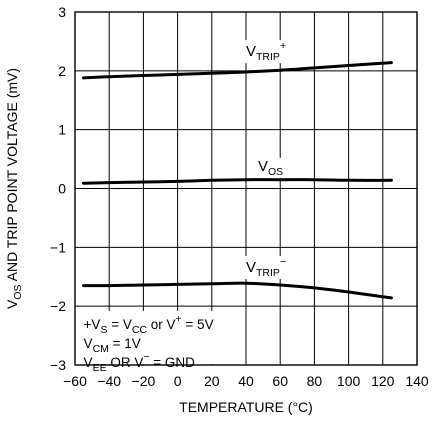 The width and height of the screenshot is (442, 421). Describe the element at coordinates (58, 247) in the screenshot. I see `y-tick-label: −1` at that location.